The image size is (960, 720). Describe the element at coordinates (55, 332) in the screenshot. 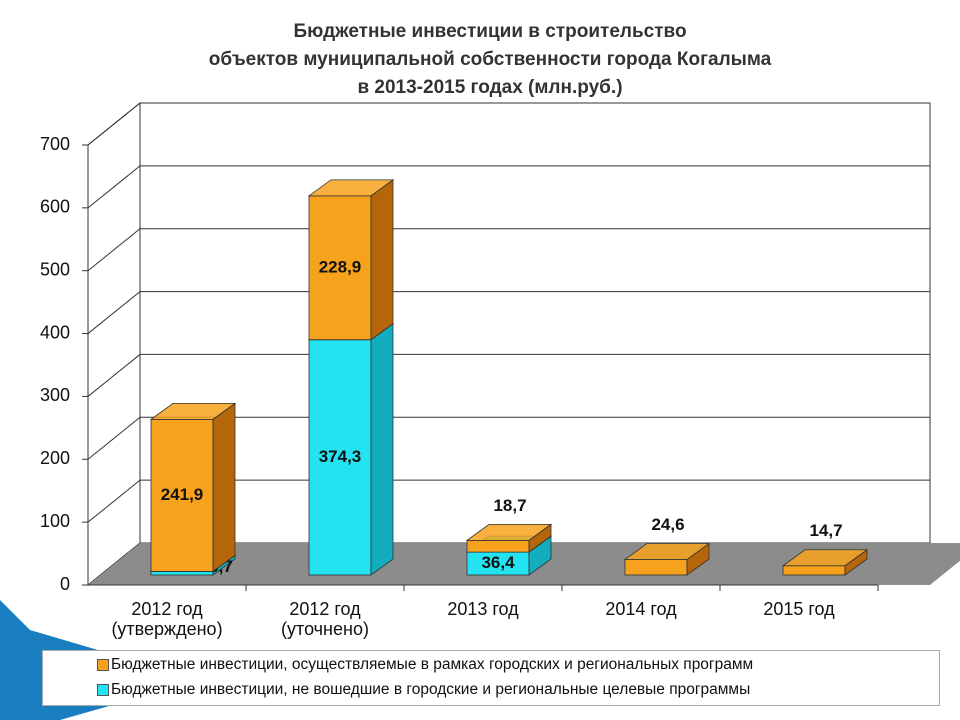

I see `y-tick-label: 400` at that location.